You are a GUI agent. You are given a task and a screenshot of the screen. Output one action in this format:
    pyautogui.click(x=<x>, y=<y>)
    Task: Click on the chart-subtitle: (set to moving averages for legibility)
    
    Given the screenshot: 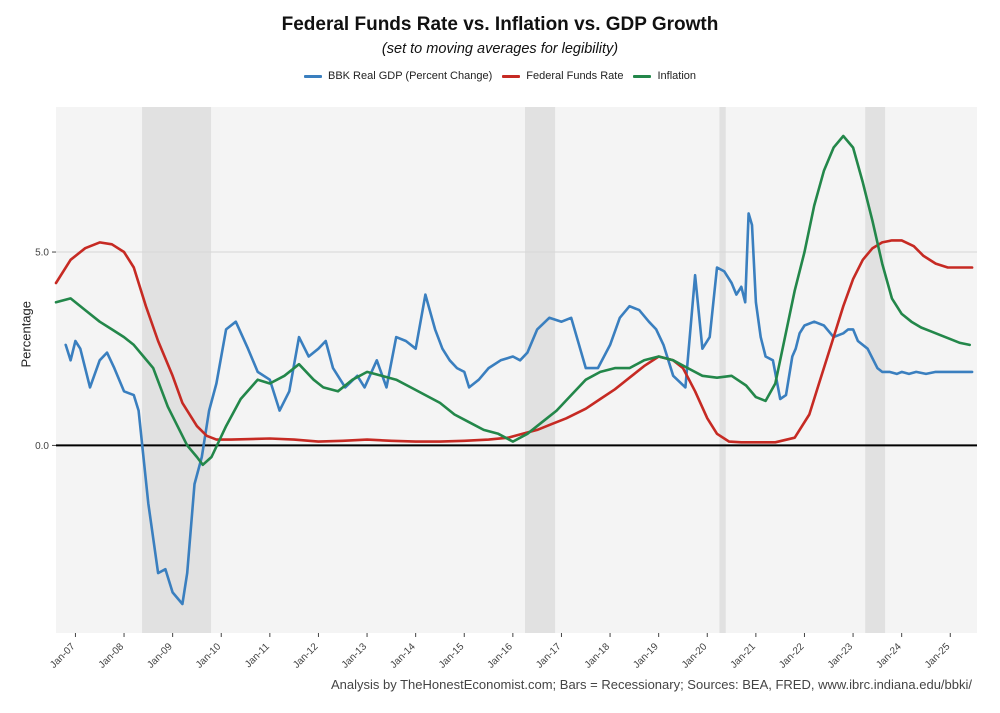 What is the action you would take?
    pyautogui.click(x=500, y=49)
    